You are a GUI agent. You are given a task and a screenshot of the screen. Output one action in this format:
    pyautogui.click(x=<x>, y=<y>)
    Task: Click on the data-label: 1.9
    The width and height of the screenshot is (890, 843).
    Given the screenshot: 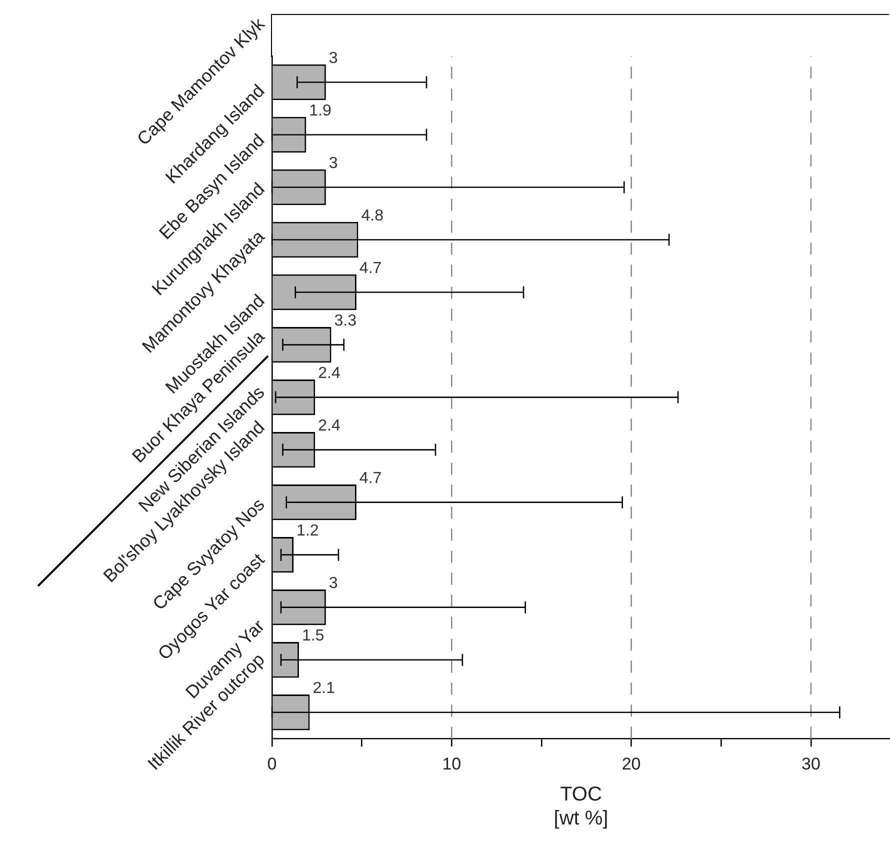 What is the action you would take?
    pyautogui.click(x=320, y=111)
    